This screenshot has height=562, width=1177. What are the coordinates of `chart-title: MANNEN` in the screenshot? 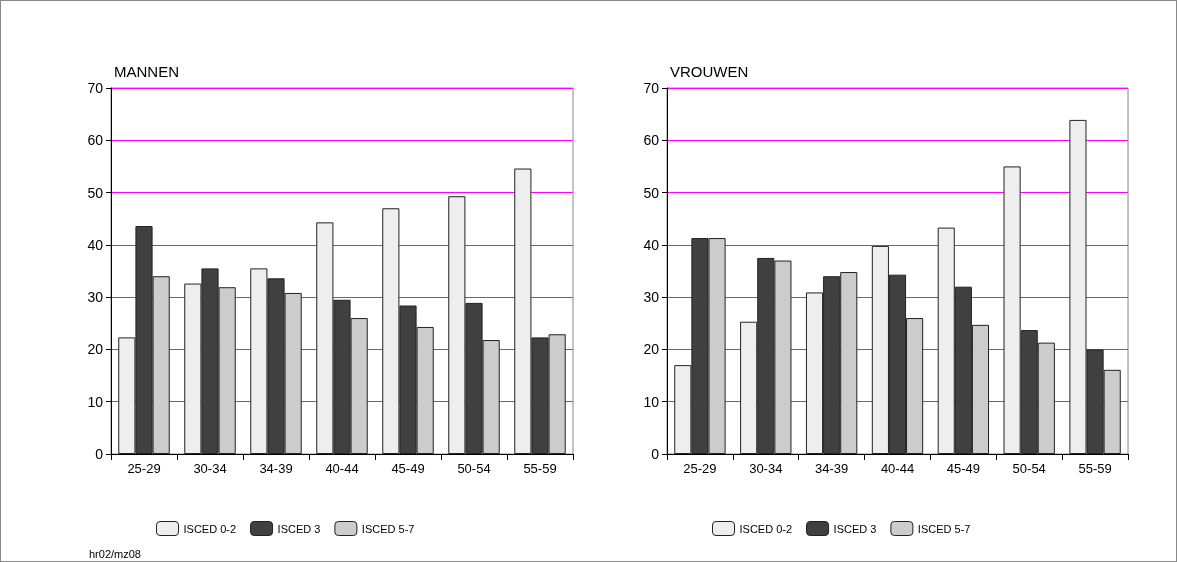 It's located at (147, 71).